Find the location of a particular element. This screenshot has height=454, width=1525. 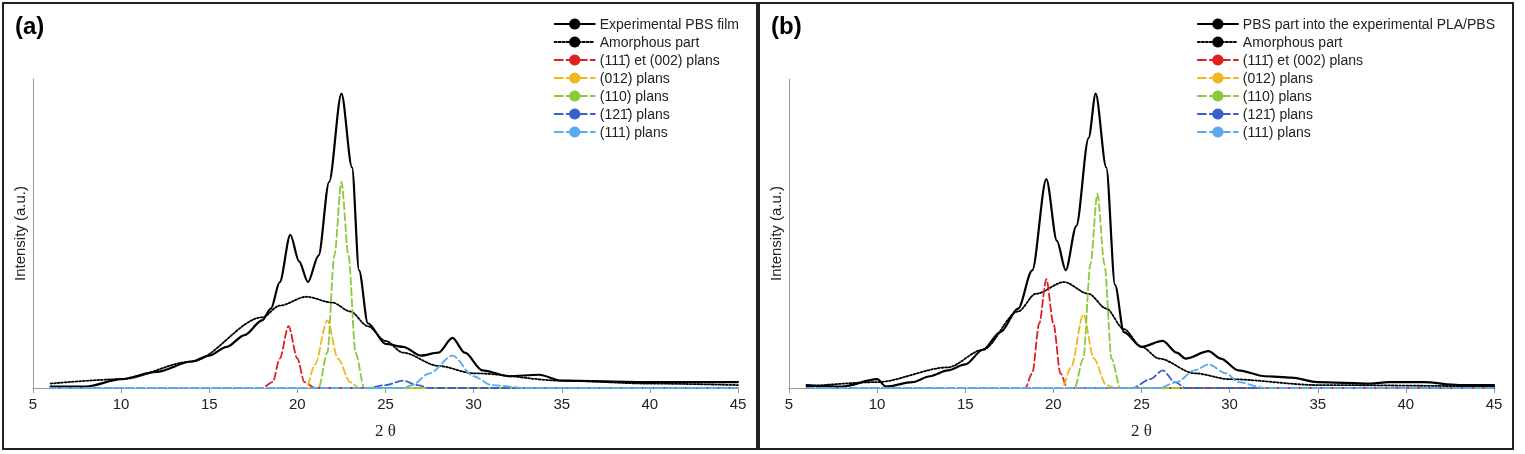

chart-title: (a) is located at coordinates (30, 25).